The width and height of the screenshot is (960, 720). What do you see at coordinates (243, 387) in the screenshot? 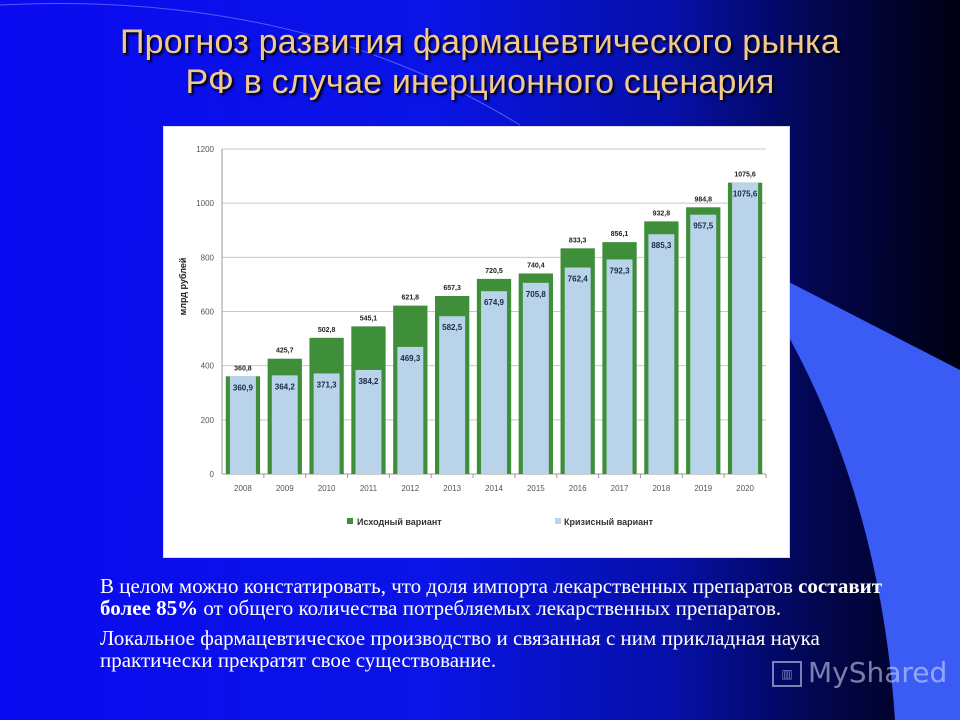
I see `bar-label-crisis: 360,9` at bounding box center [243, 387].